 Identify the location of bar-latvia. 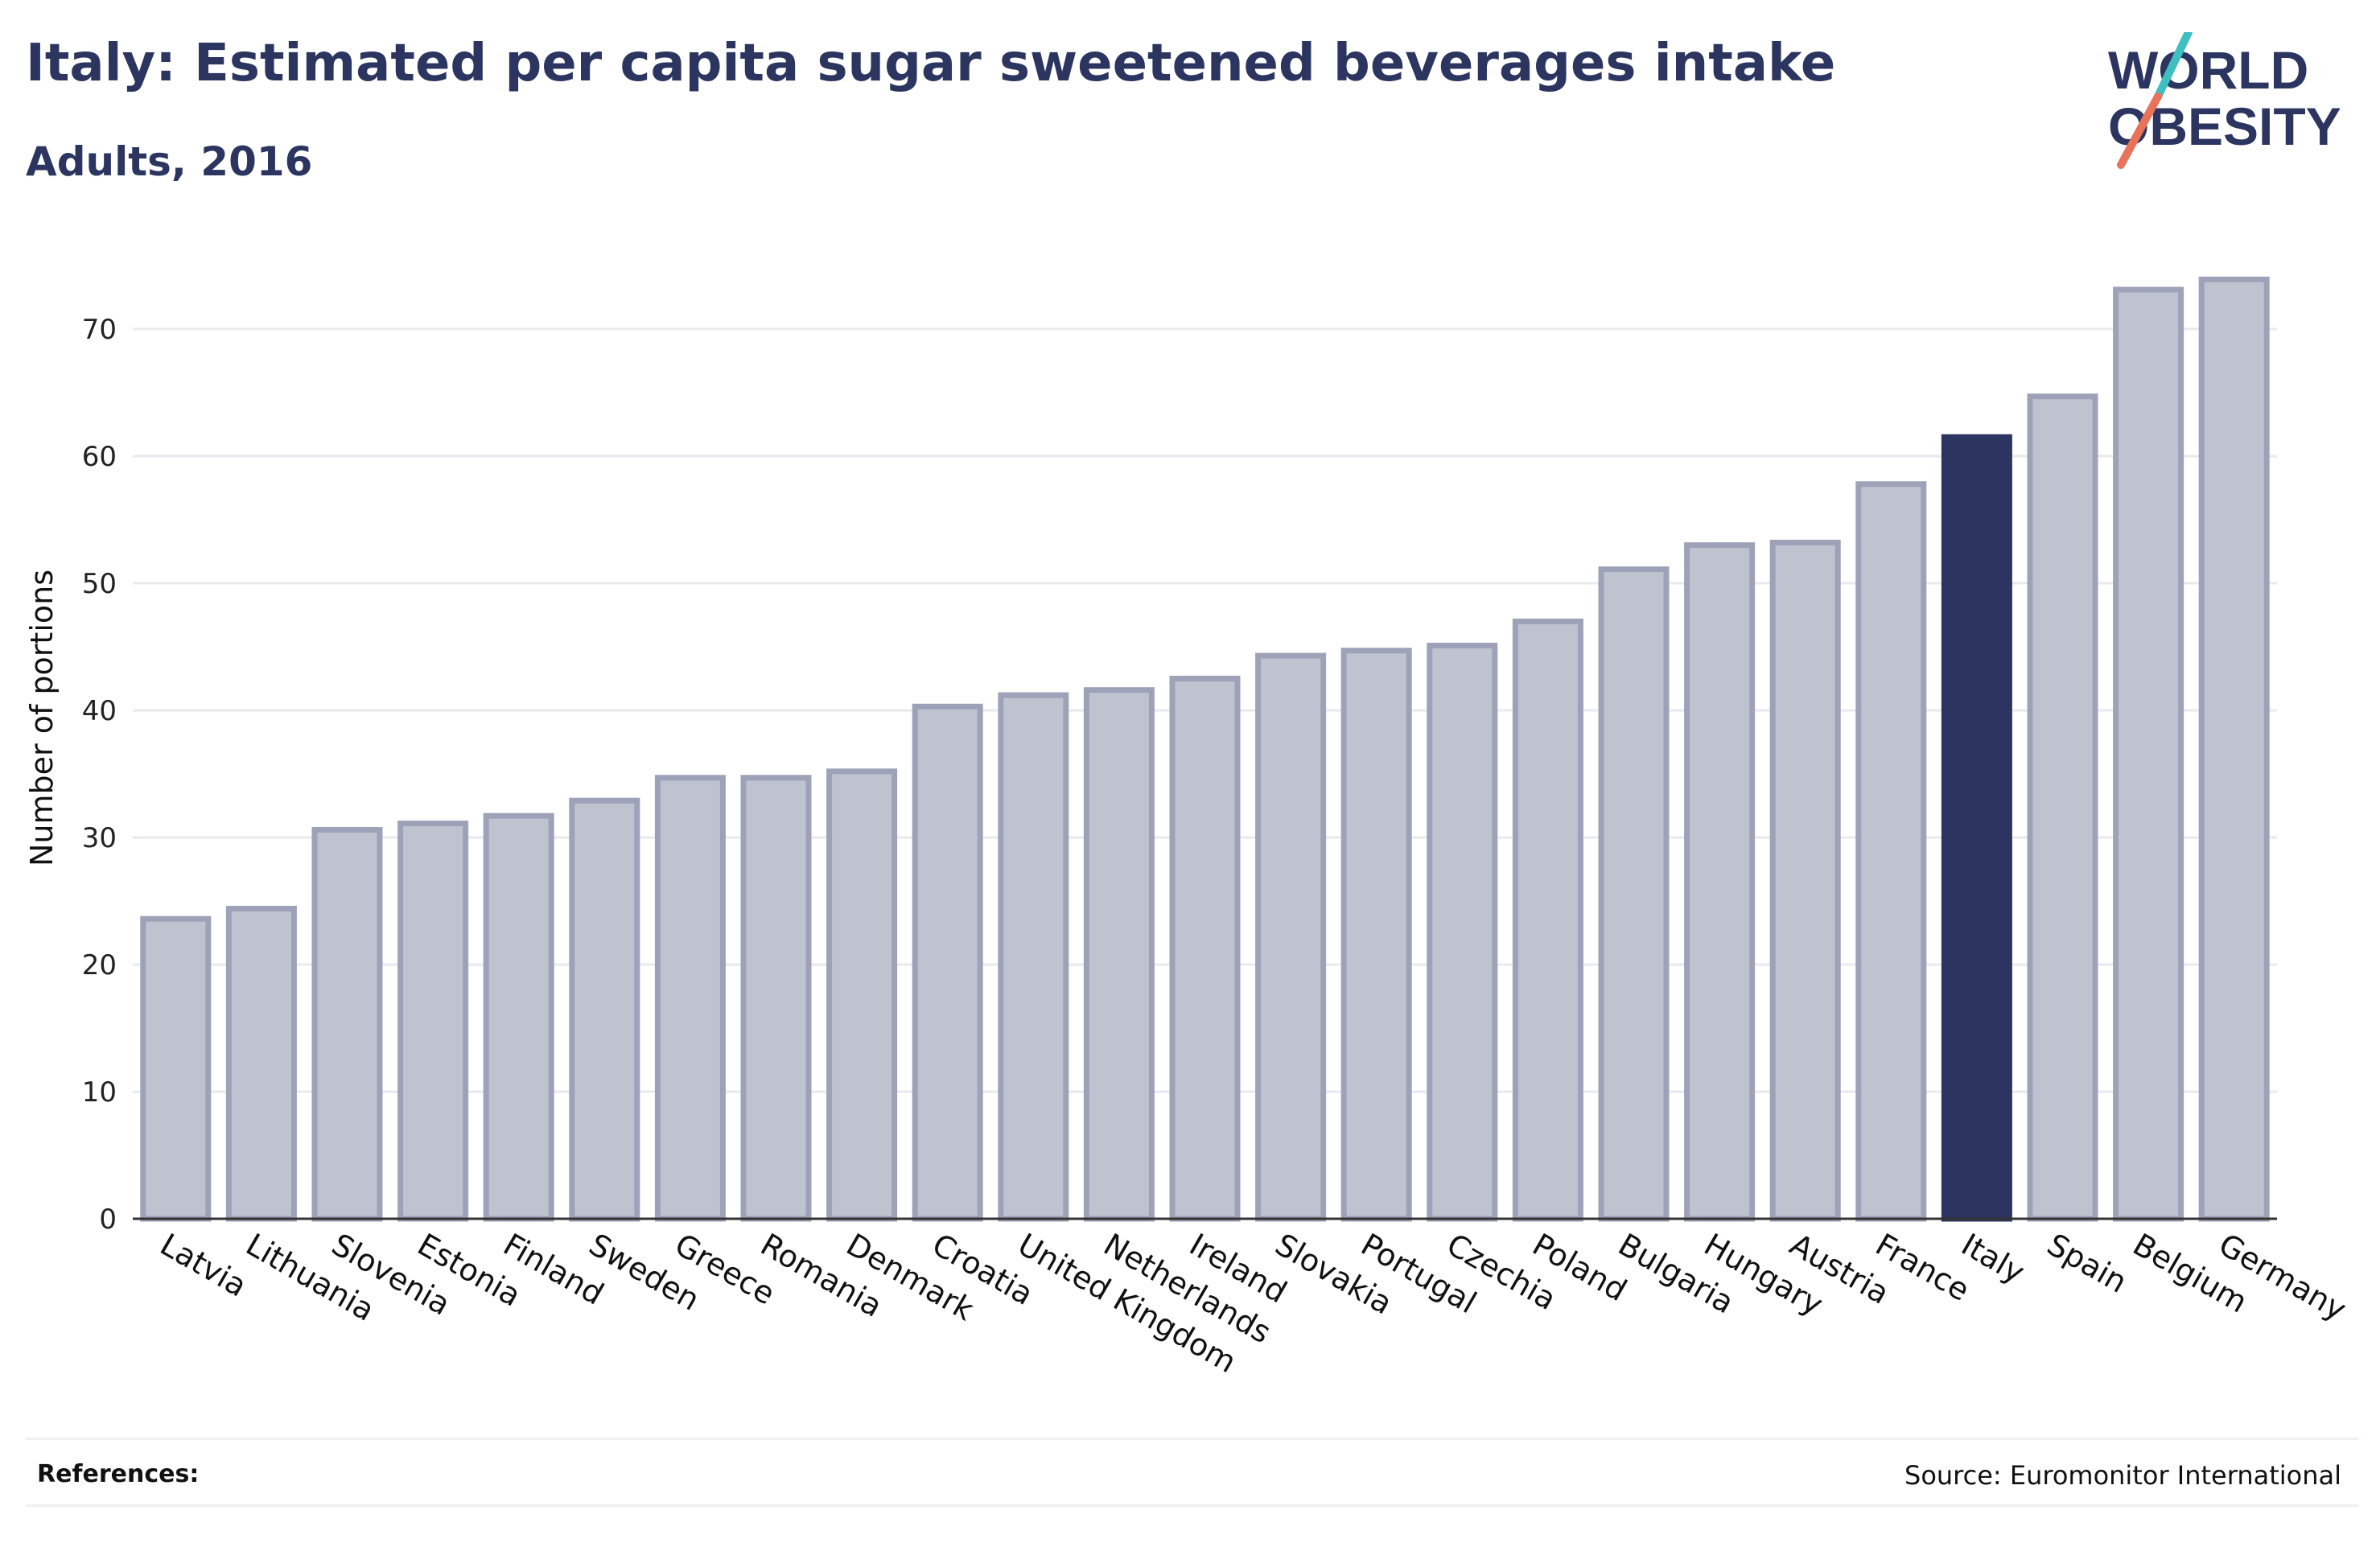
(176, 1068).